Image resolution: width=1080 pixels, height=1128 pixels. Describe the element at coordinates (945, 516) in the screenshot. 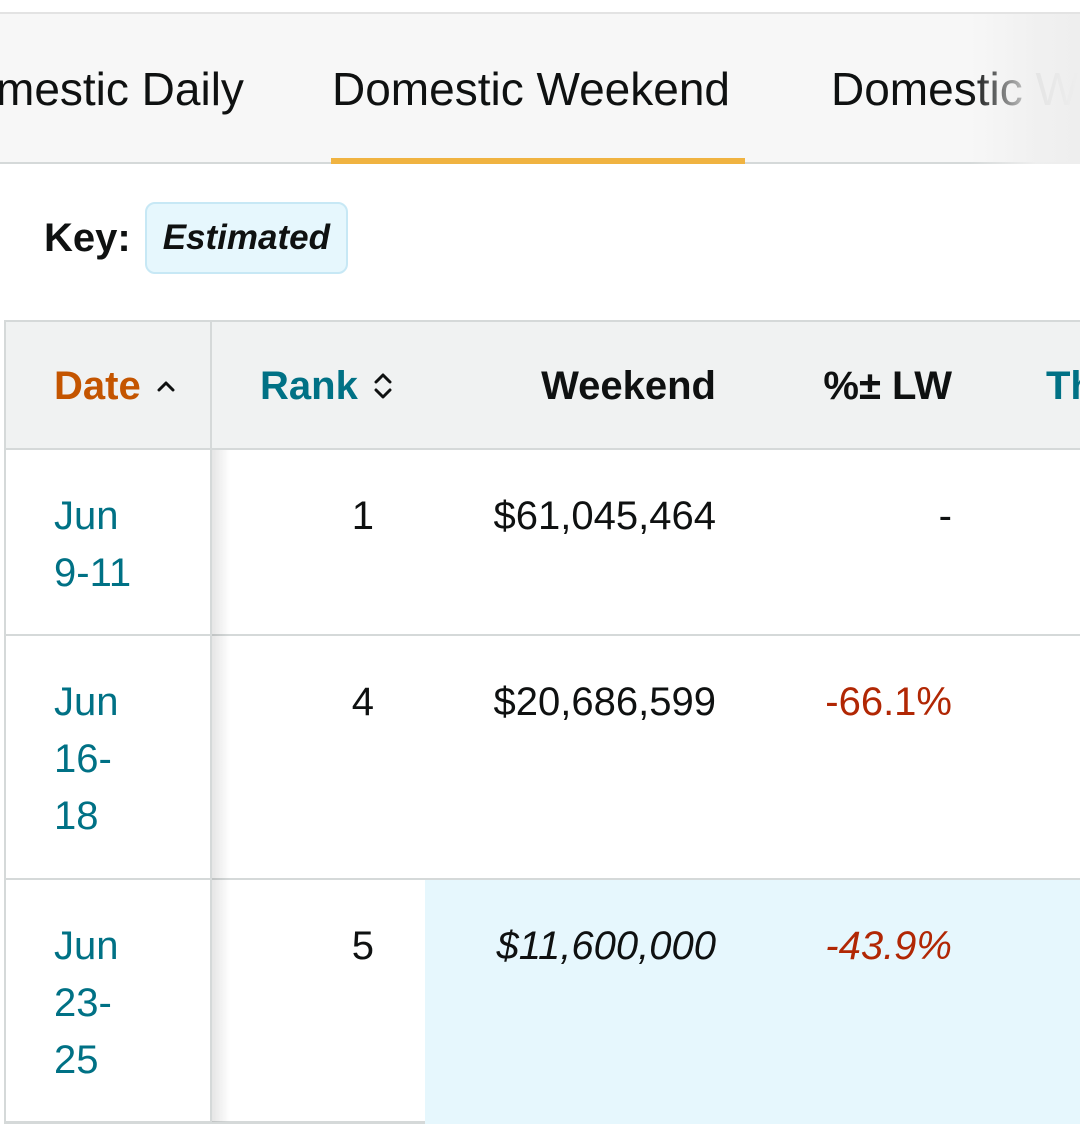

I see `pct-lw-cell: -` at that location.